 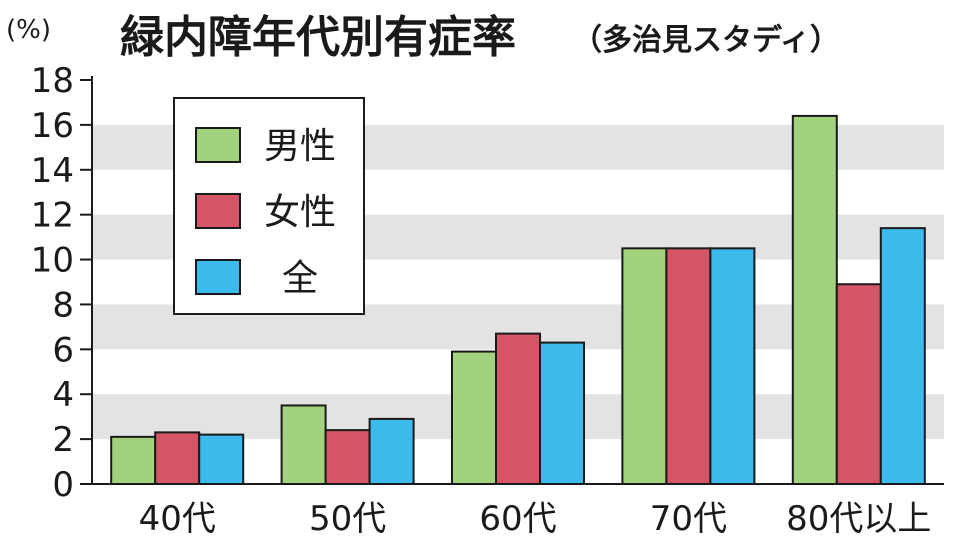 What do you see at coordinates (61, 283) in the screenshot?
I see `y-axis-ticks: 0 2 4 6 810 12 14 16 18` at bounding box center [61, 283].